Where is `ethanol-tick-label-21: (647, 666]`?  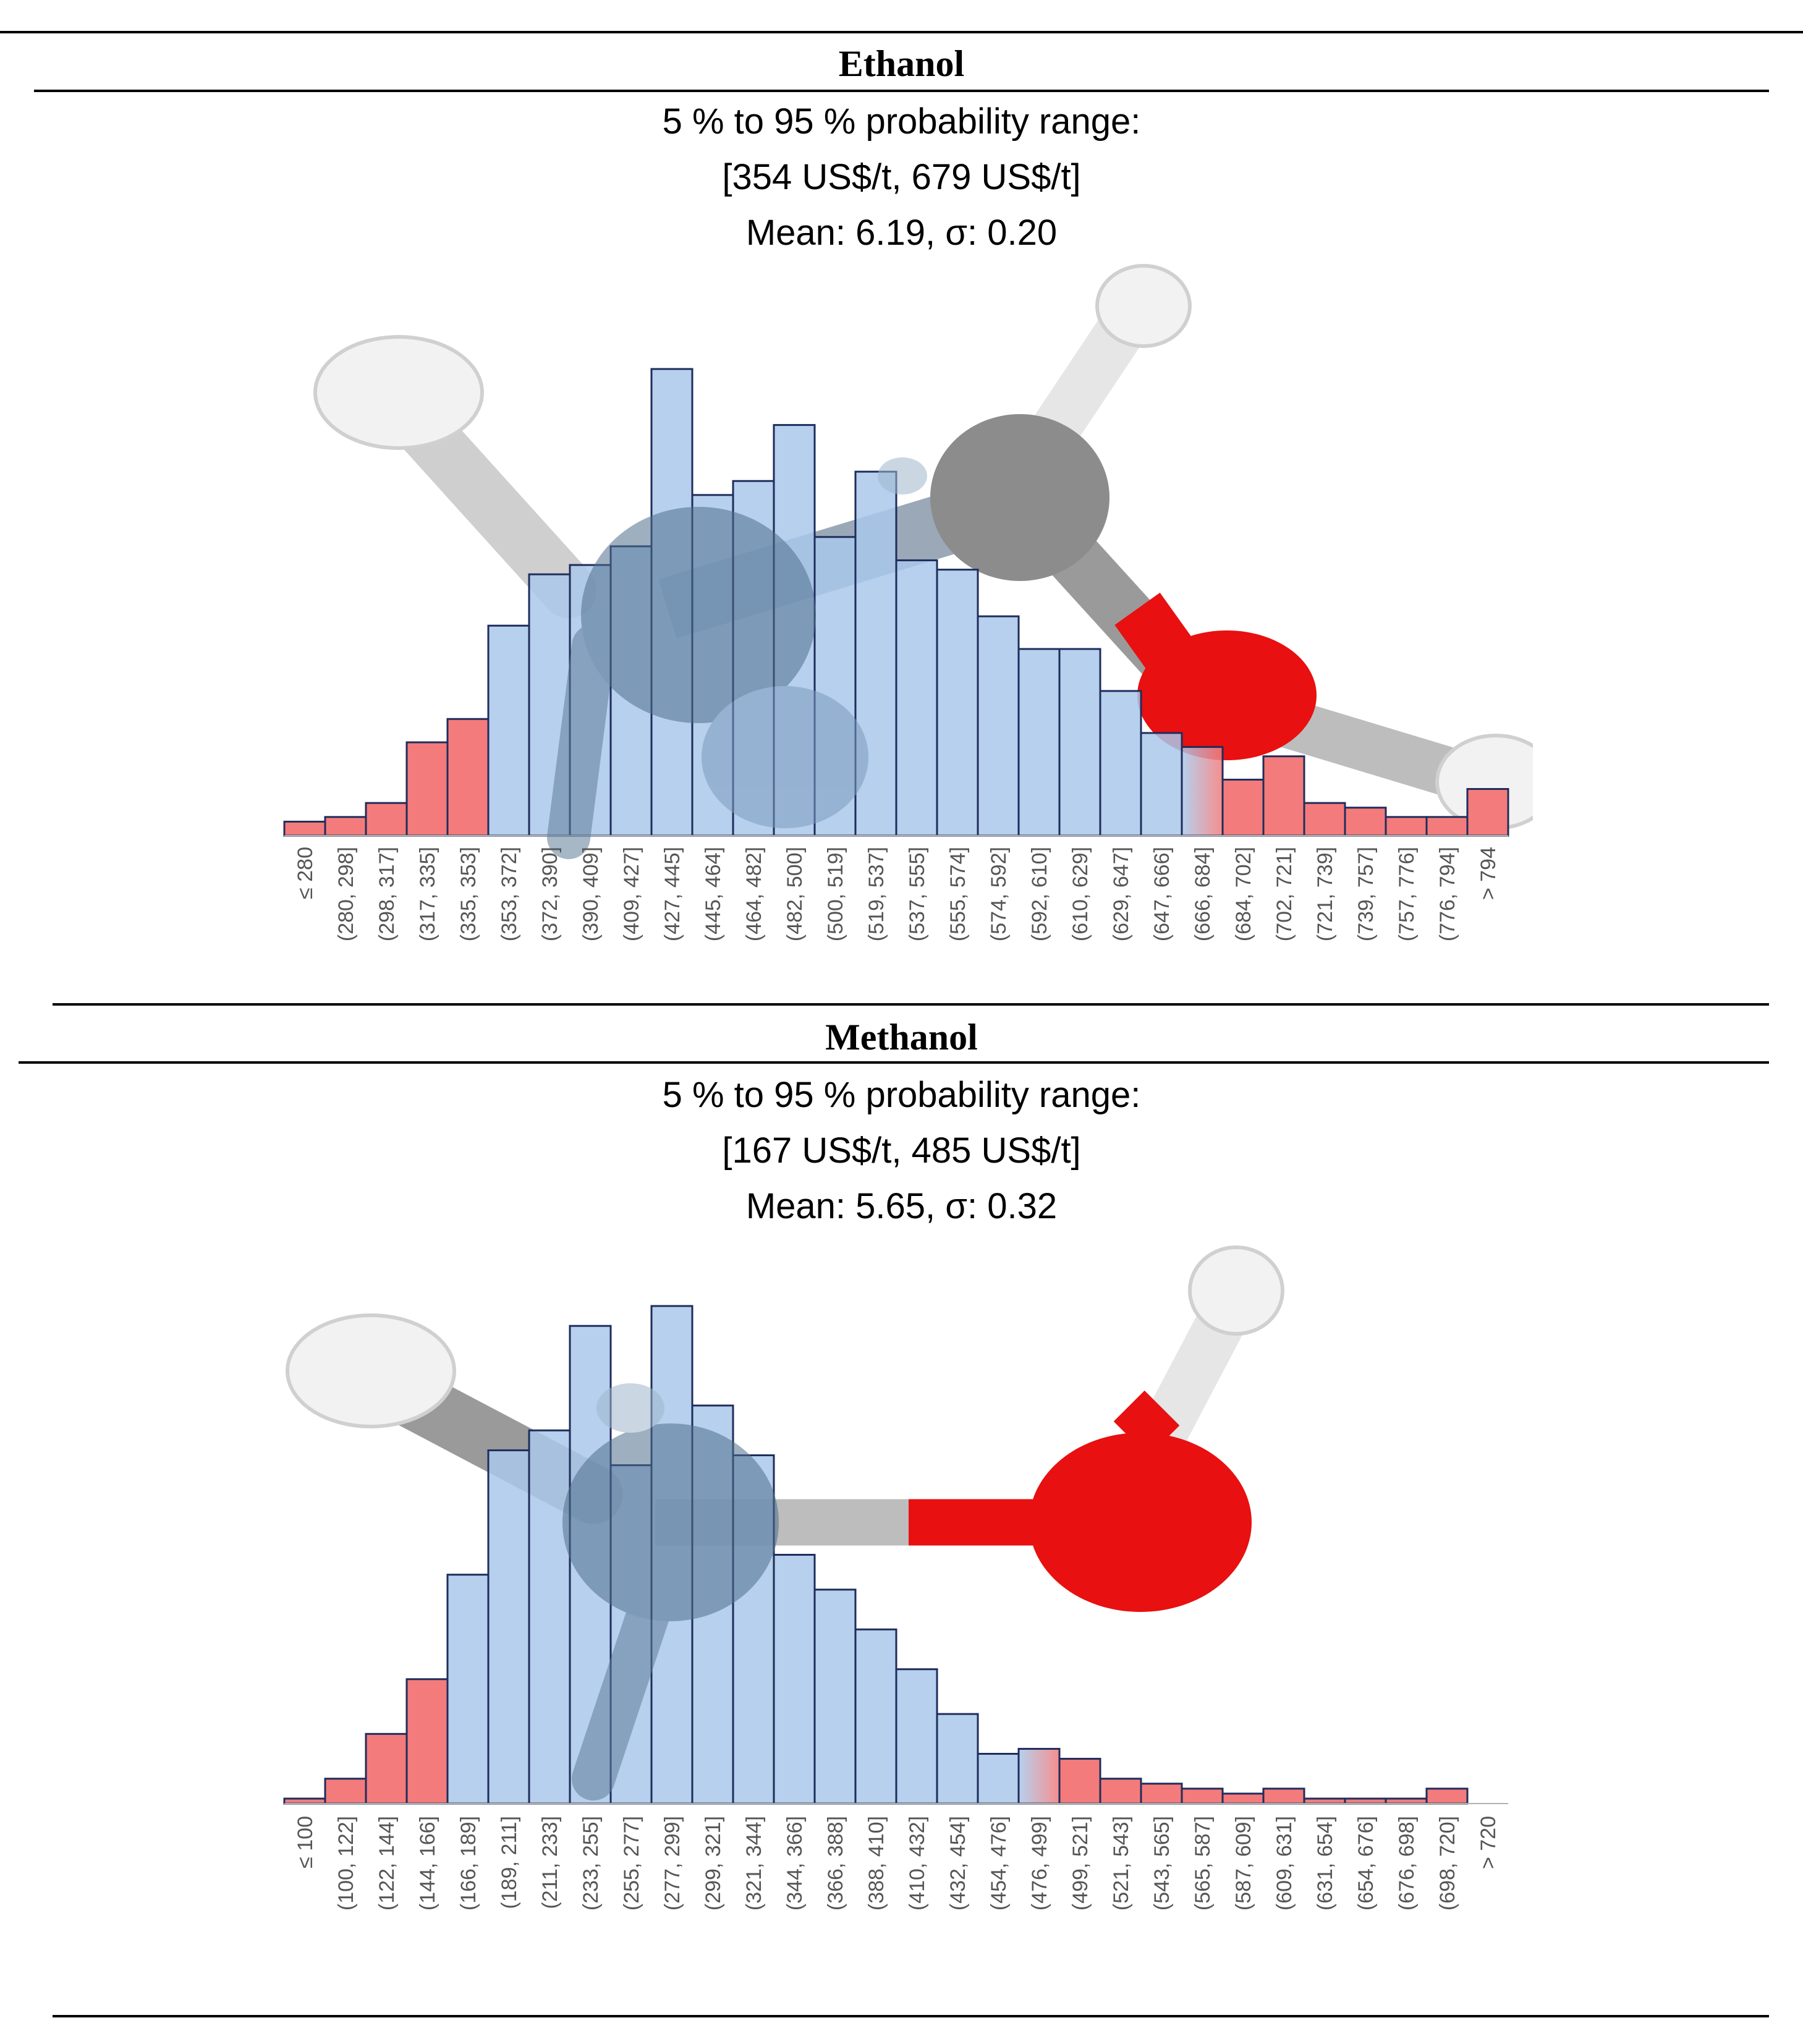
ethanol-tick-label-21: (647, 666] is located at coordinates (1162, 894).